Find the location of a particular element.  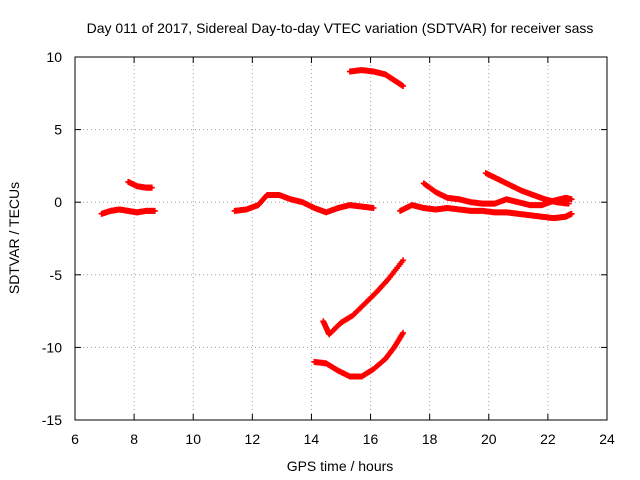

x-tick-label: 20 is located at coordinates (489, 439).